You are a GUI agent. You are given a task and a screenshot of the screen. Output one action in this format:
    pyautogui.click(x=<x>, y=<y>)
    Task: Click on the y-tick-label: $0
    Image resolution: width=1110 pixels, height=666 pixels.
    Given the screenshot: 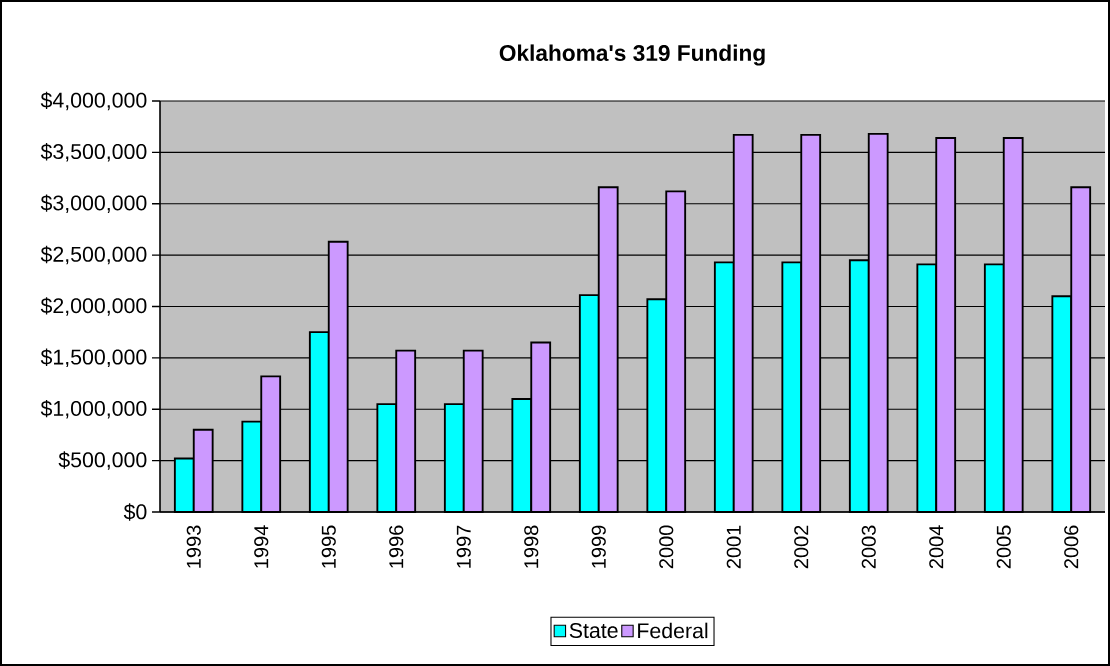 What is the action you would take?
    pyautogui.click(x=135, y=512)
    